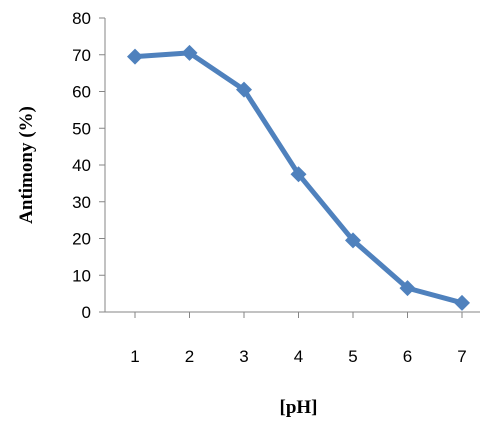 The width and height of the screenshot is (480, 423). Describe the element at coordinates (86, 312) in the screenshot. I see `y-tick-label: 0` at that location.